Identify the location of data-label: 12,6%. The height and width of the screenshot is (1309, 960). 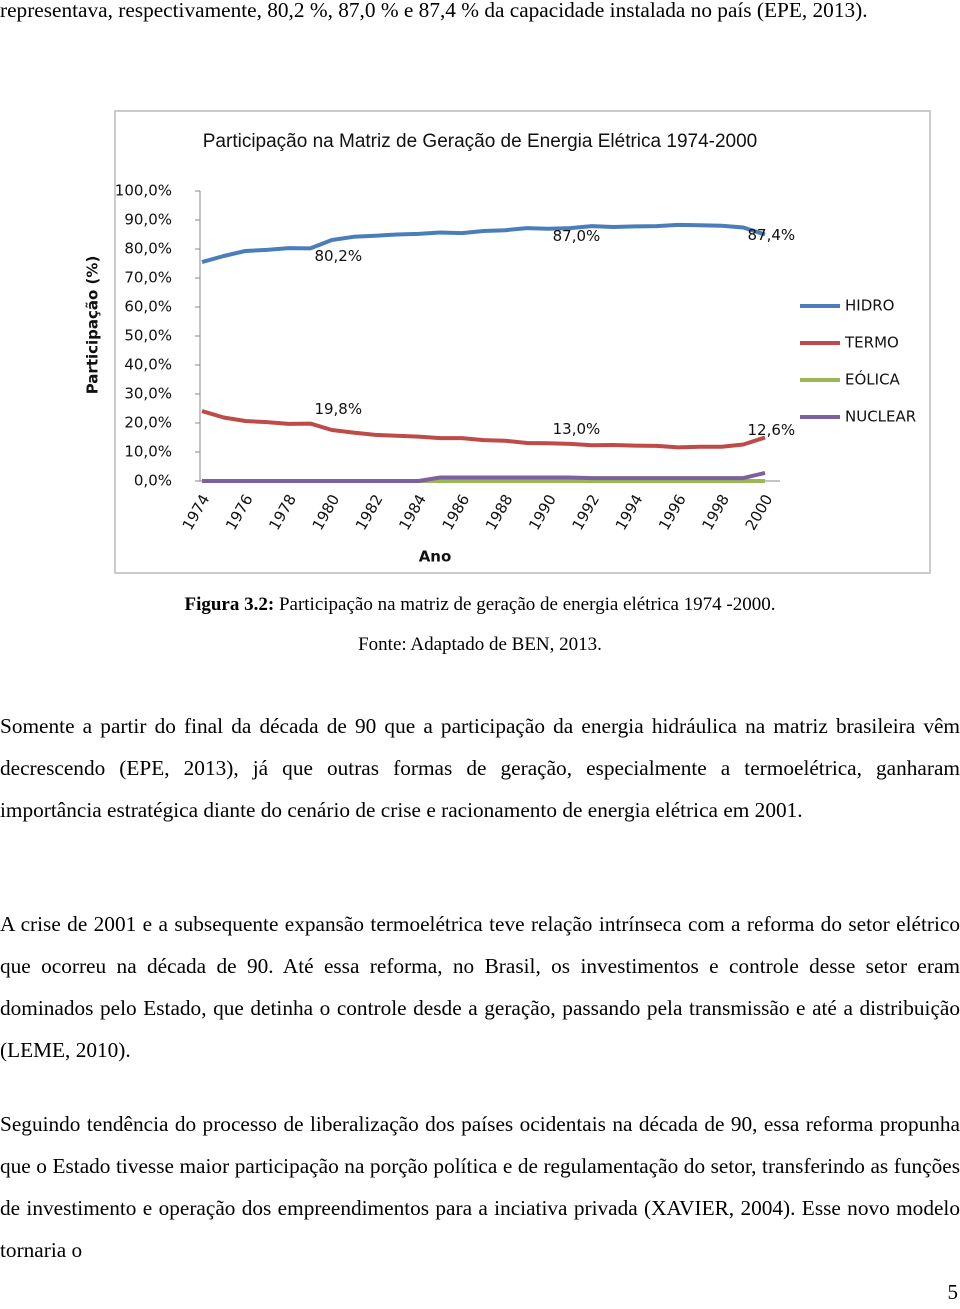
(772, 430).